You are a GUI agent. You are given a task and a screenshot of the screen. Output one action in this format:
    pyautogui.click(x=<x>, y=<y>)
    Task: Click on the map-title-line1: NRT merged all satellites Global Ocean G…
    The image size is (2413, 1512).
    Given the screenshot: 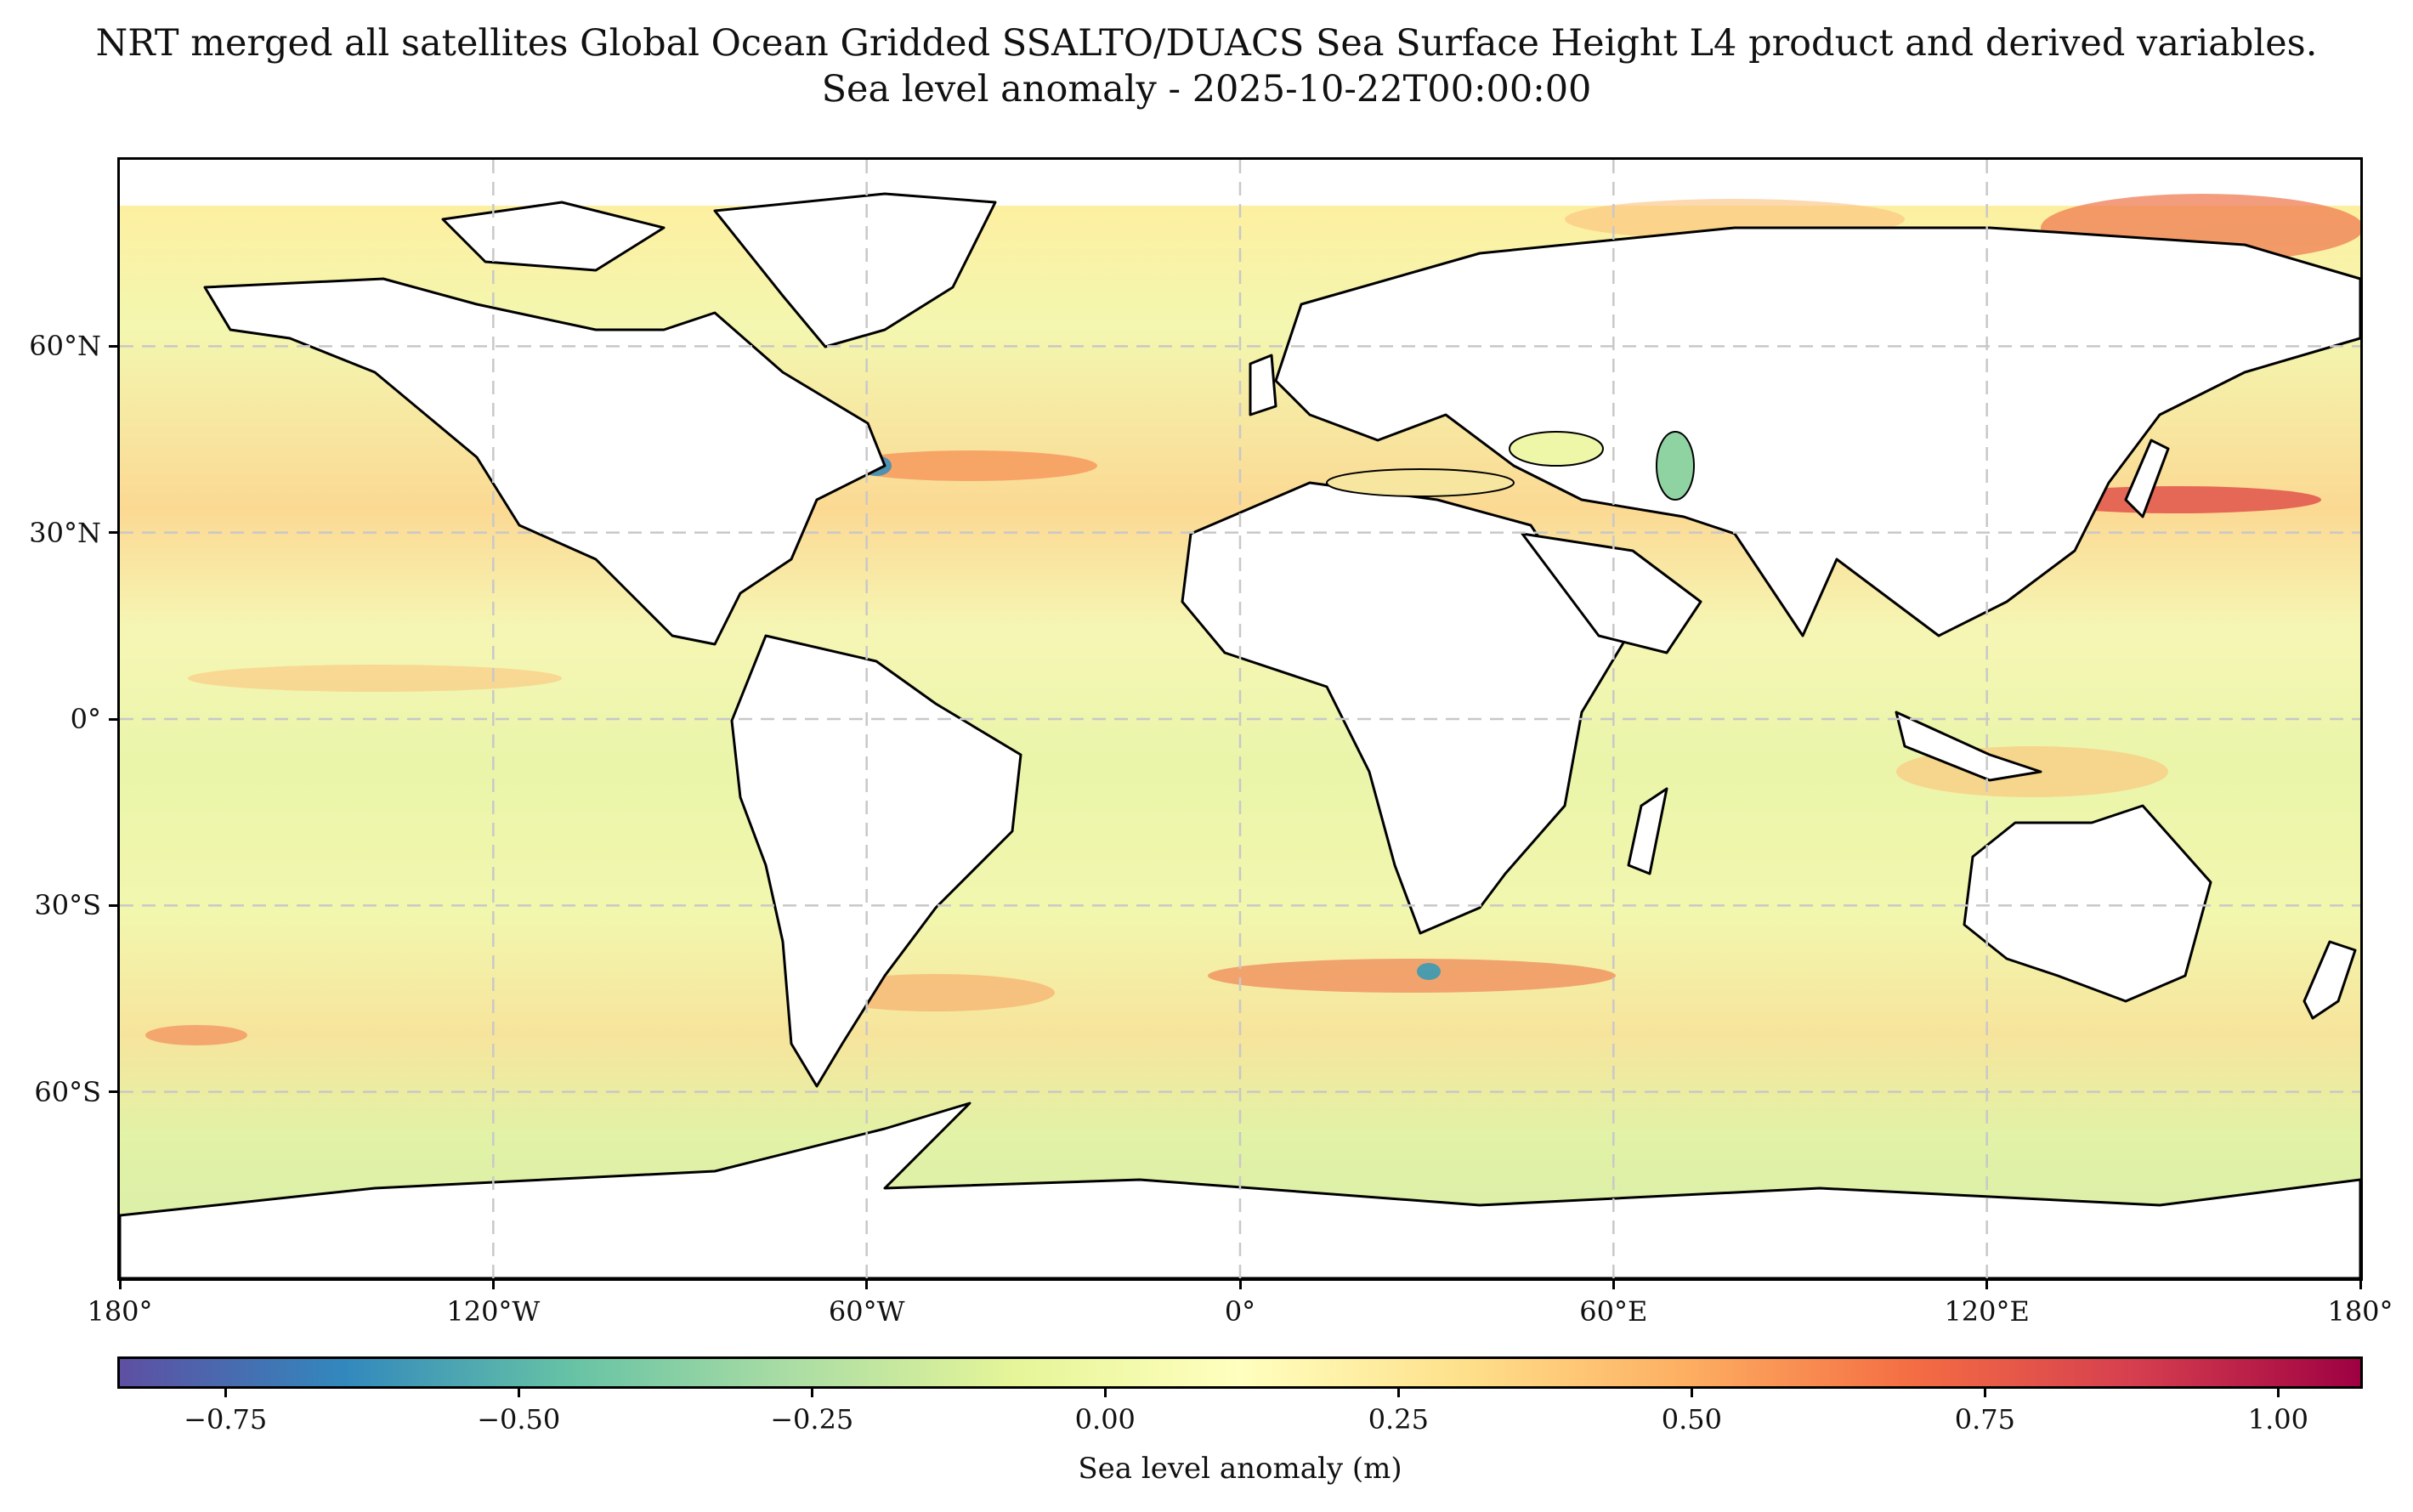 What is the action you would take?
    pyautogui.click(x=1206, y=43)
    